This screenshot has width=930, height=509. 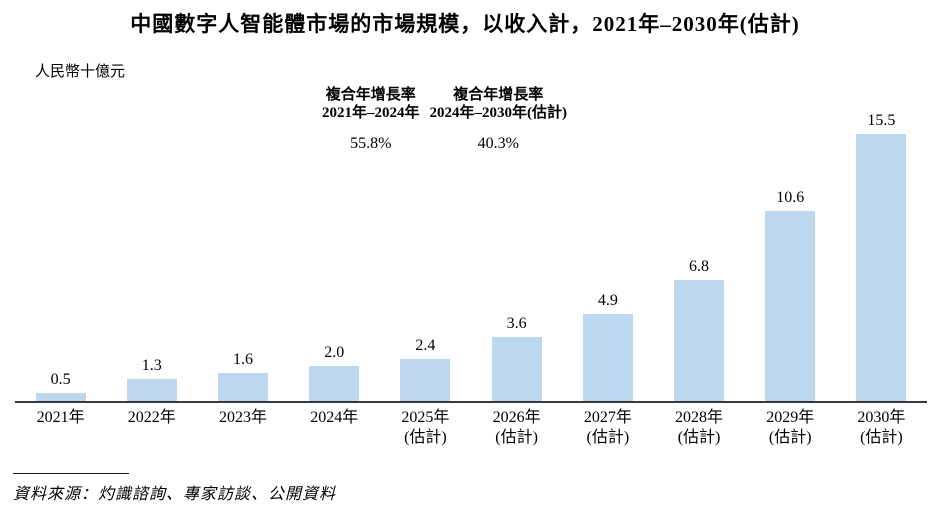 I want to click on x-axis-tick-label: 2027年 (估計), so click(x=607, y=427).